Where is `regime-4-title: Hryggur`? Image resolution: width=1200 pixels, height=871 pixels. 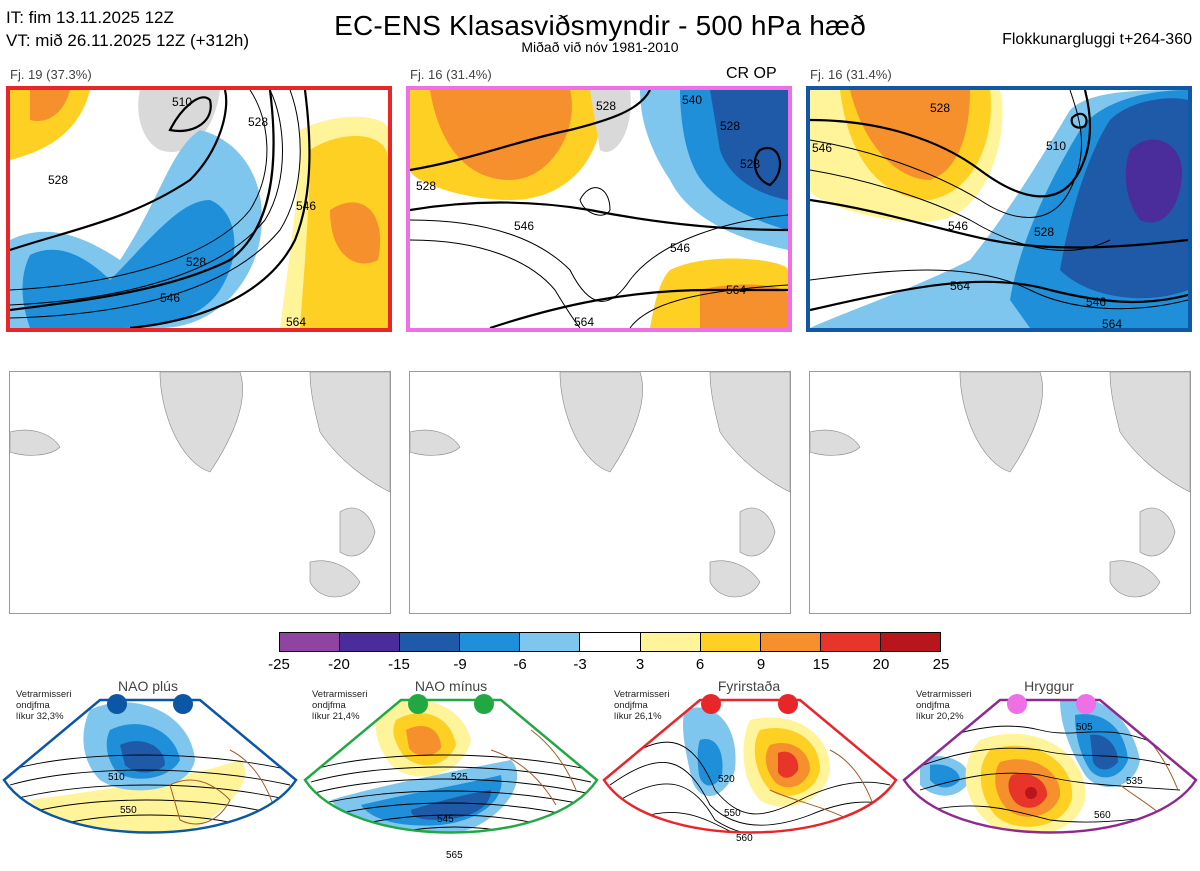 regime-4-title: Hryggur is located at coordinates (1049, 686).